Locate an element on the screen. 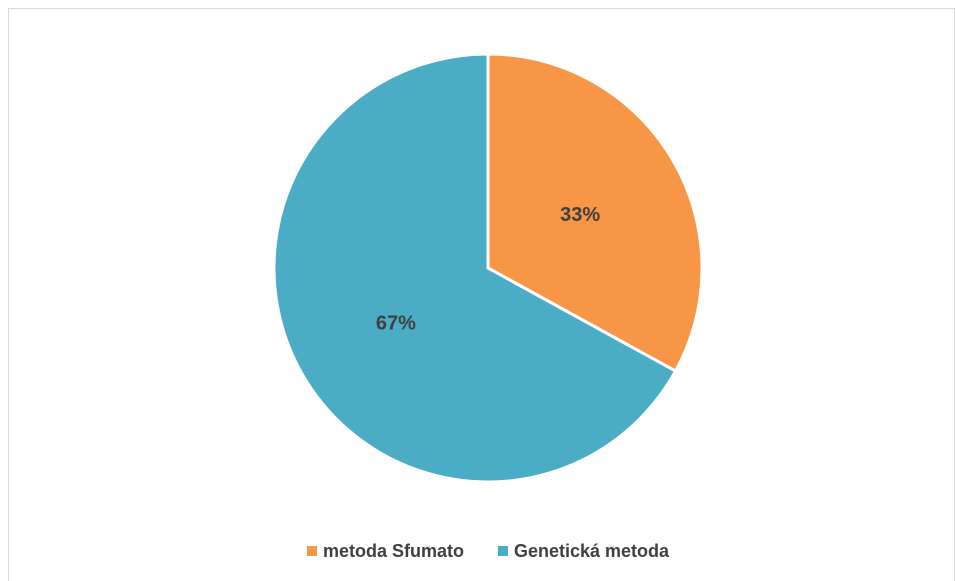 The image size is (955, 581). legend-label: Genetická metoda is located at coordinates (592, 551).